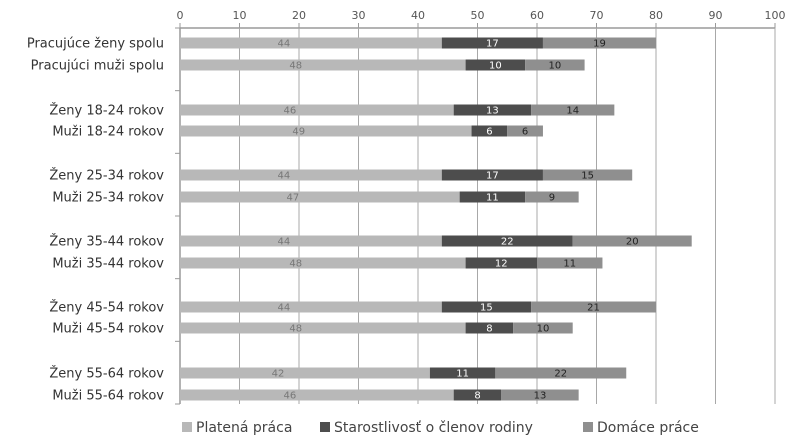 This screenshot has width=789, height=437. Describe the element at coordinates (433, 428) in the screenshot. I see `legend-label: Starostlivosť o členov rodiny` at that location.